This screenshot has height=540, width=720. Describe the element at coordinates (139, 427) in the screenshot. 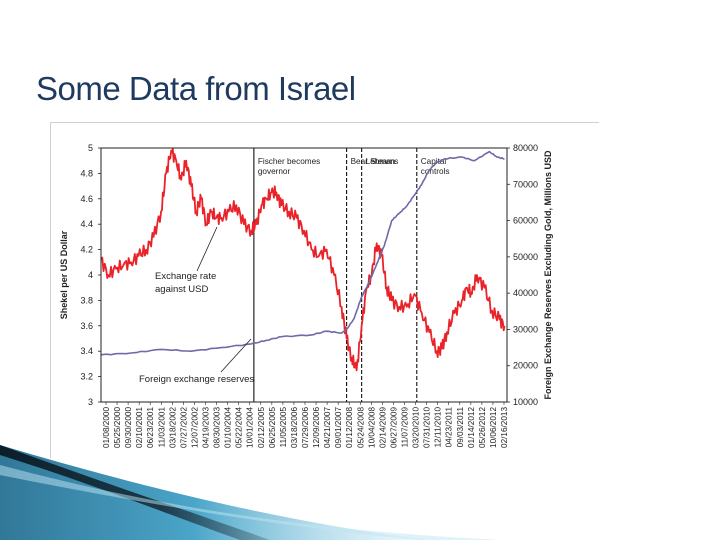

I see `x-tick-label: 02/10/2001` at that location.